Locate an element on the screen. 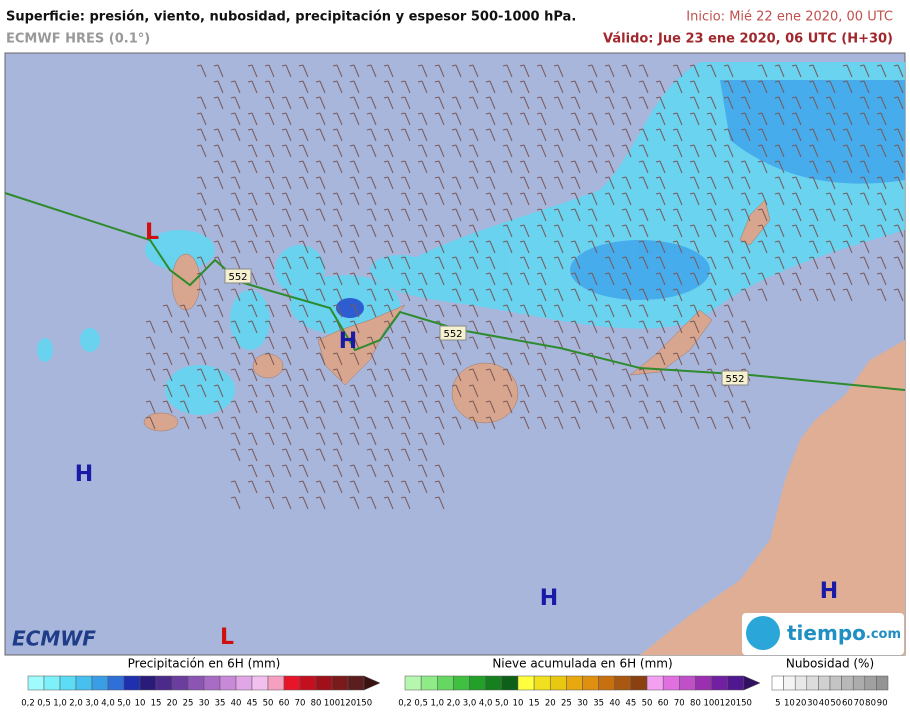  legend-title: Nubosidad (%) is located at coordinates (830, 664).